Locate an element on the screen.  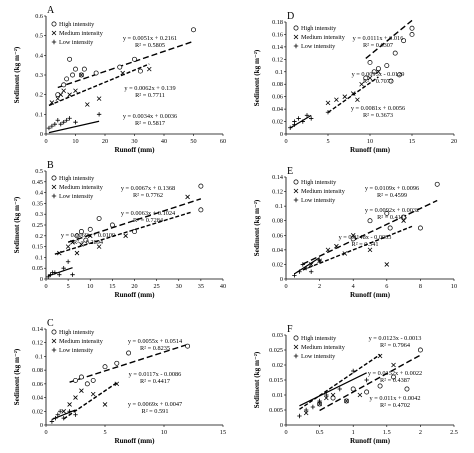
r-squared-label: R² = 0.4702 is located at coordinates (395, 405).